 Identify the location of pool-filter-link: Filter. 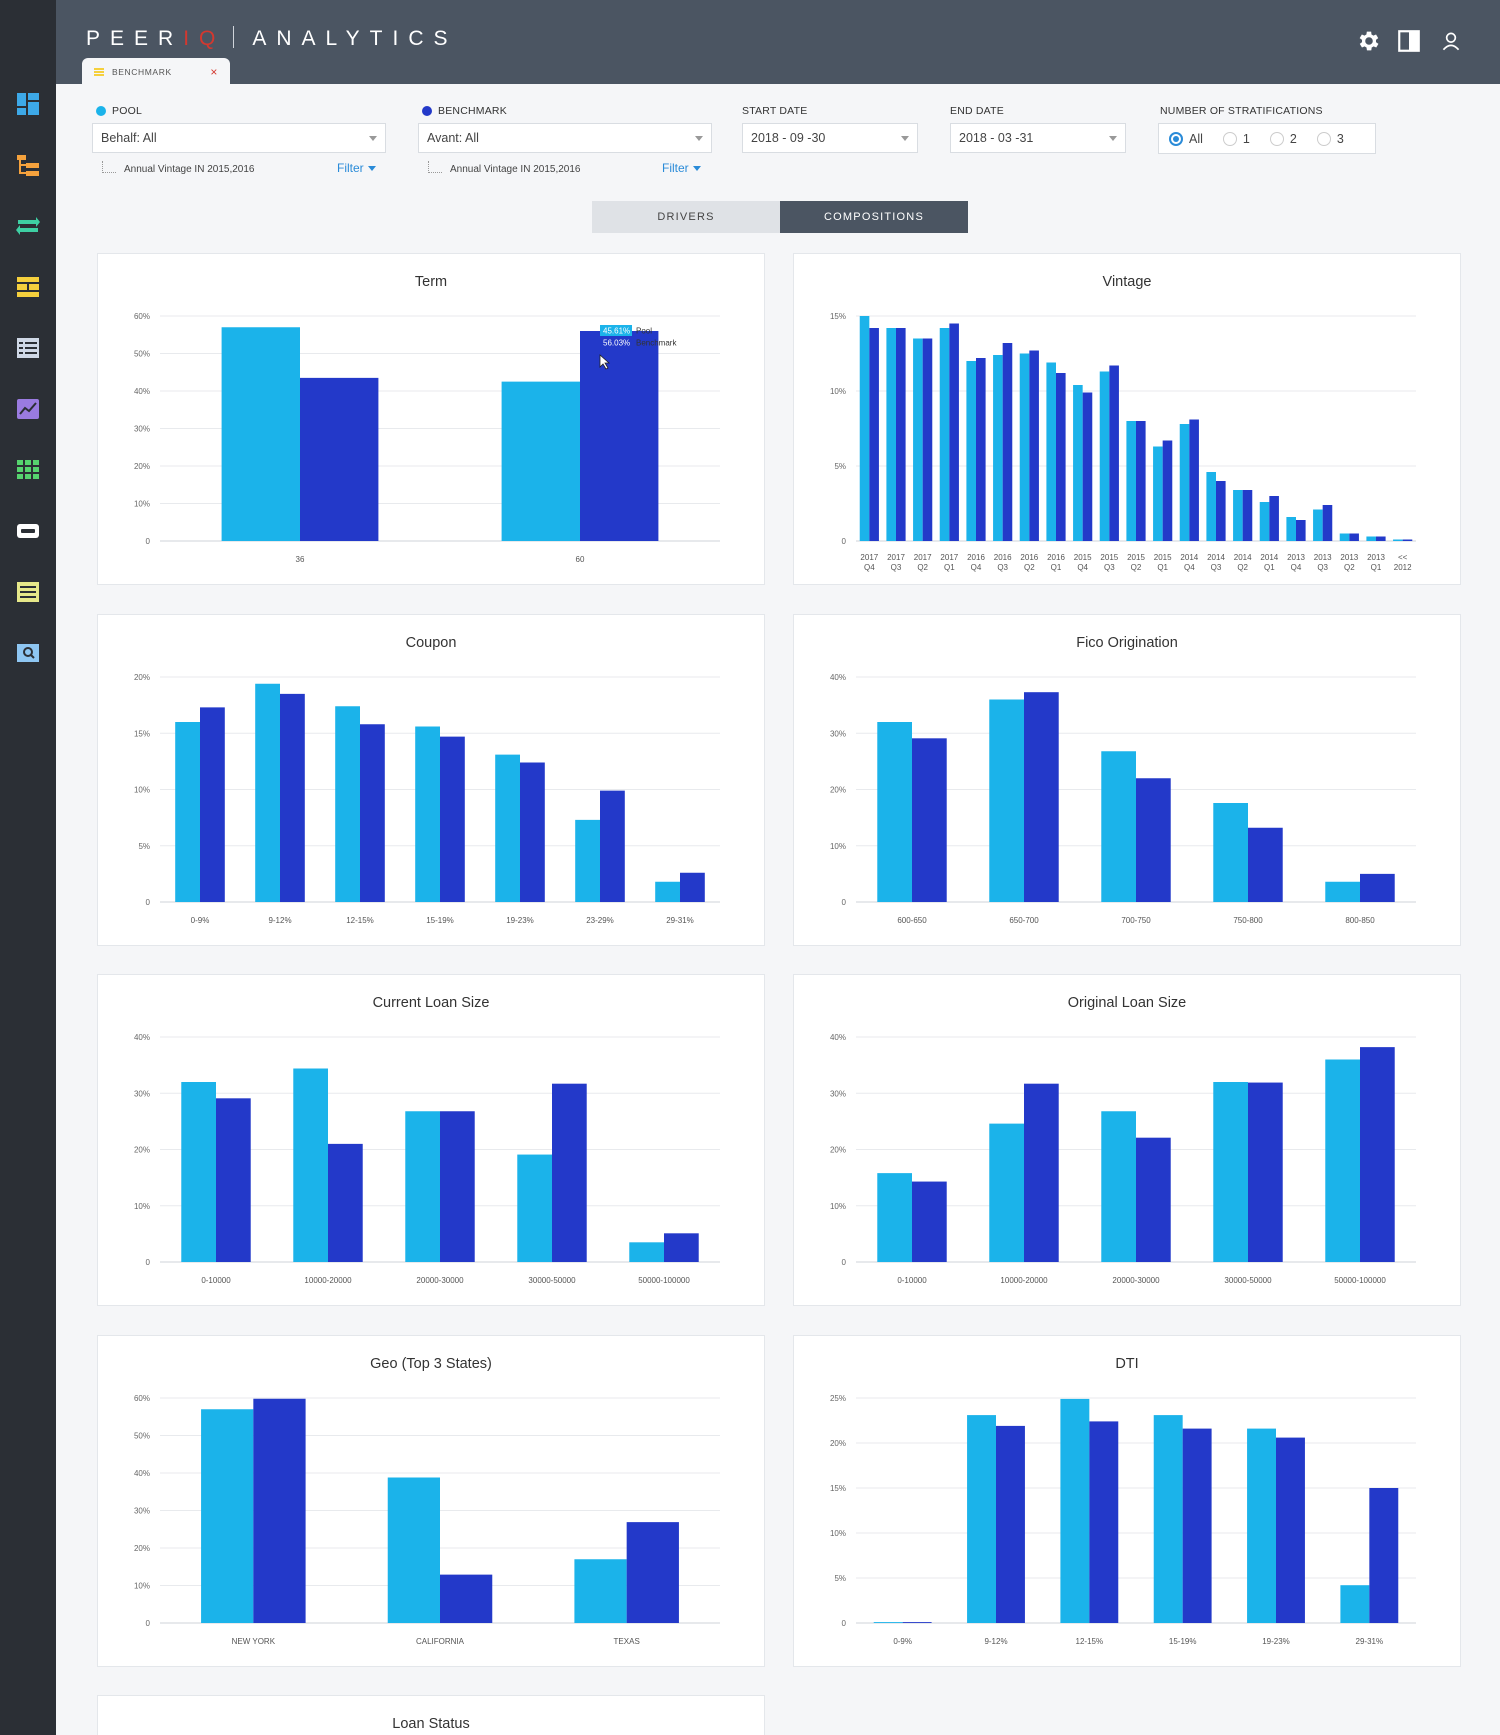
(356, 168).